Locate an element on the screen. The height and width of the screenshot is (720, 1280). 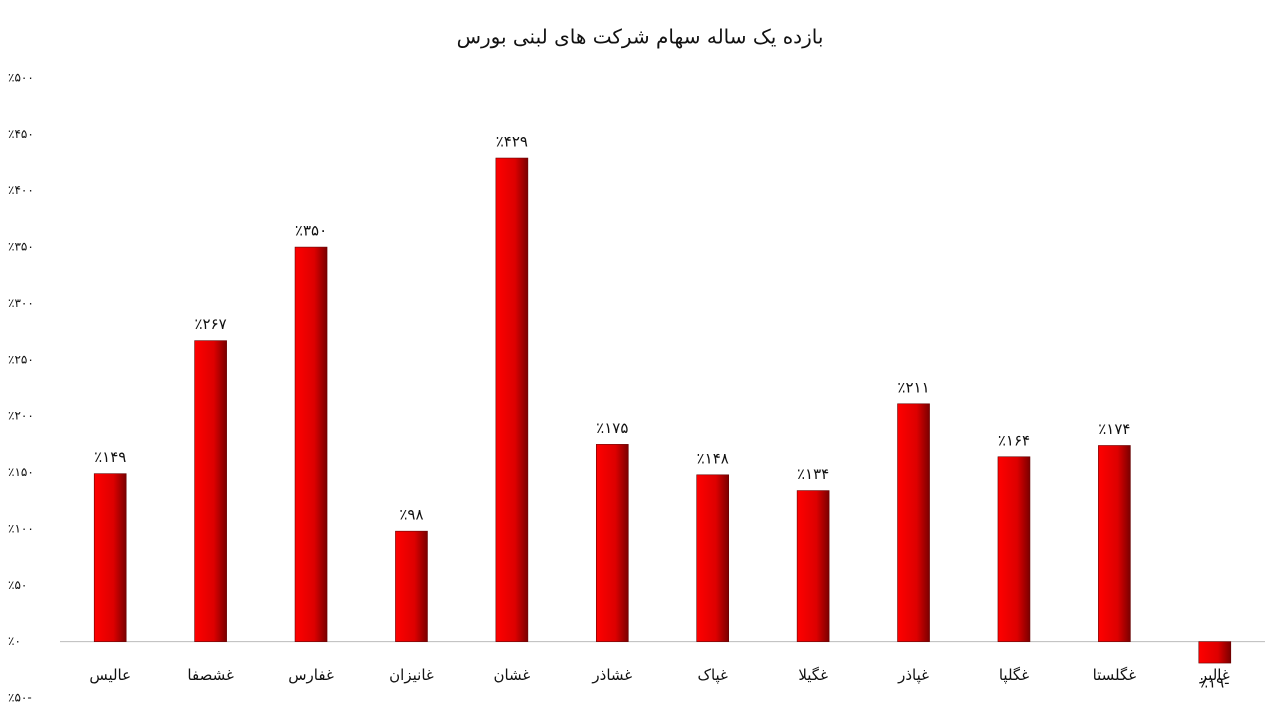
y-tick-label: ٪۵۰ is located at coordinates (17, 585).